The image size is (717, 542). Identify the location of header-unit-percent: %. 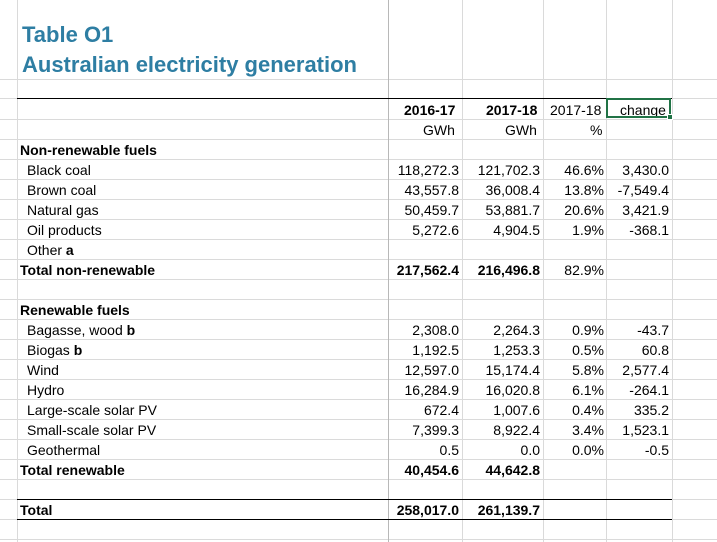
(596, 130).